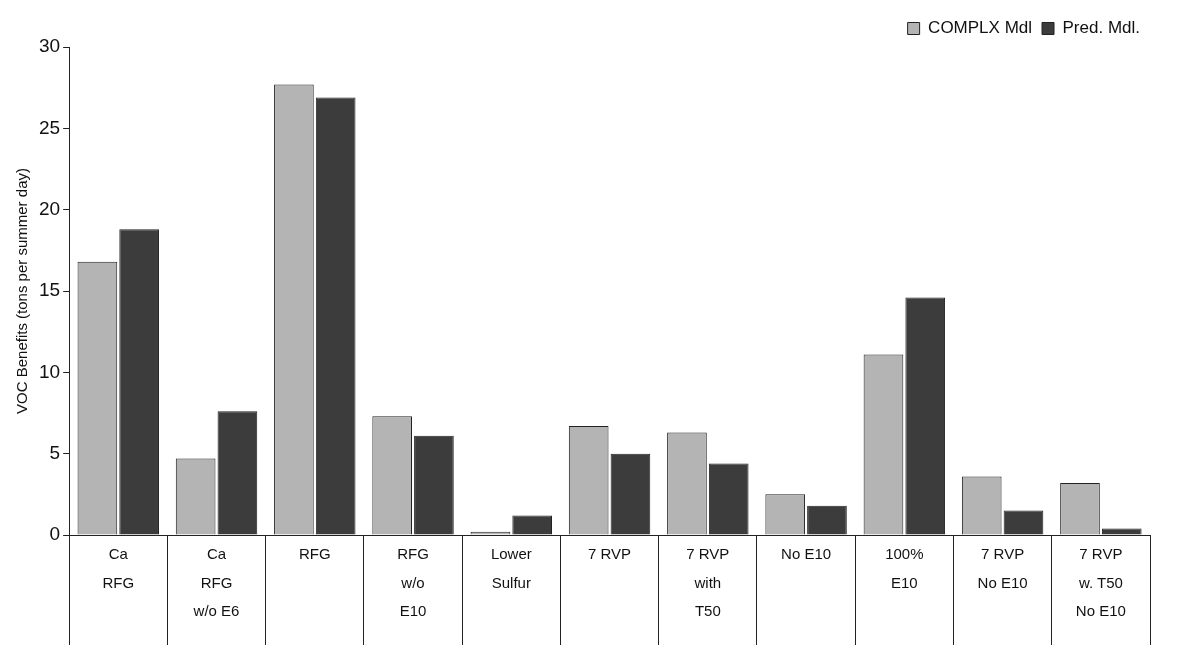 The width and height of the screenshot is (1190, 652). Describe the element at coordinates (314, 554) in the screenshot. I see `x-tick-label: RFG` at that location.